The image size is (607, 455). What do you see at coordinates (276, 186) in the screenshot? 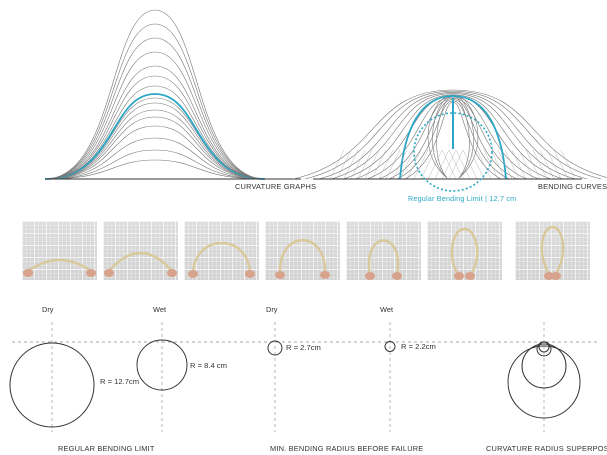
I see `curvature-graphs-caption: CURVATURE GRAPHS` at bounding box center [276, 186].